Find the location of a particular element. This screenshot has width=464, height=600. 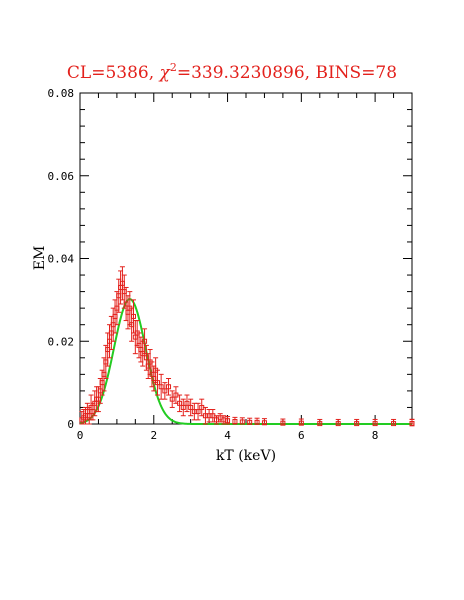

x-axis-label: kT (keV) is located at coordinates (246, 456).